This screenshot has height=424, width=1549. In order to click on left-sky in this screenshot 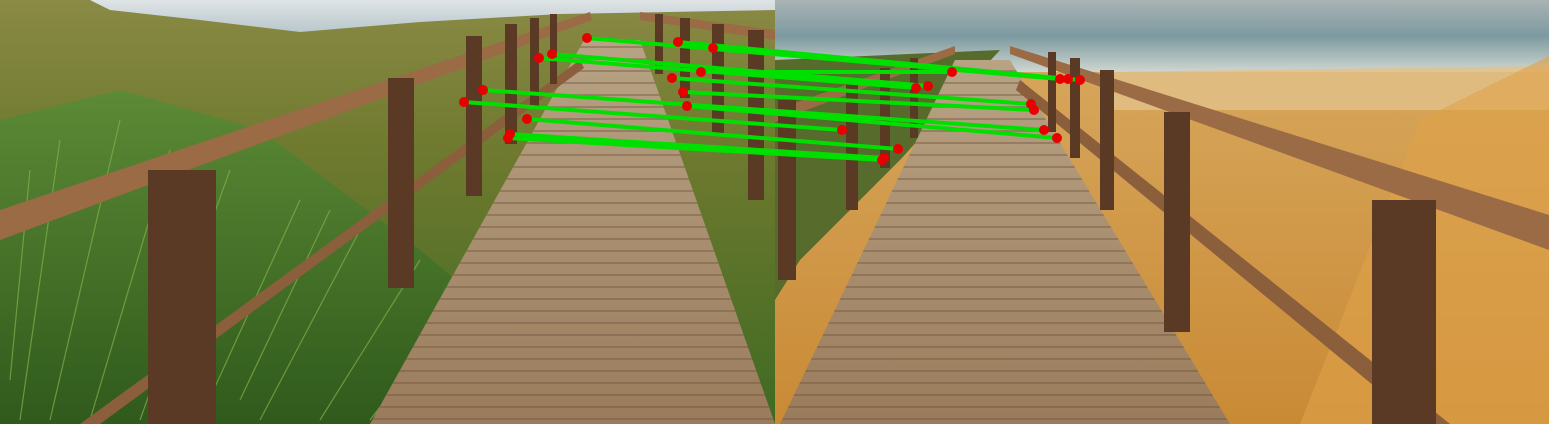, I will do `click(432, 16)`.